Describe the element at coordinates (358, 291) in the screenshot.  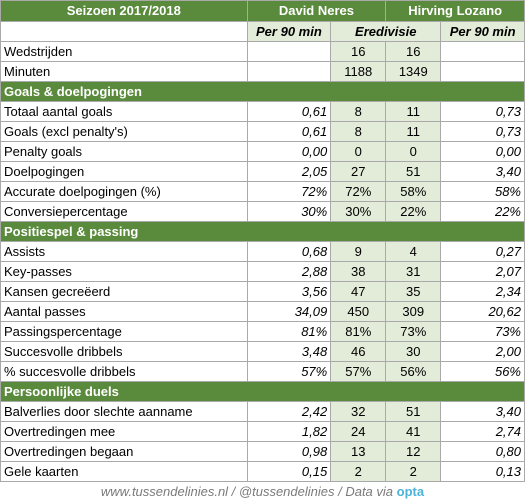
I see `p1-eredivisie-value: 47` at that location.